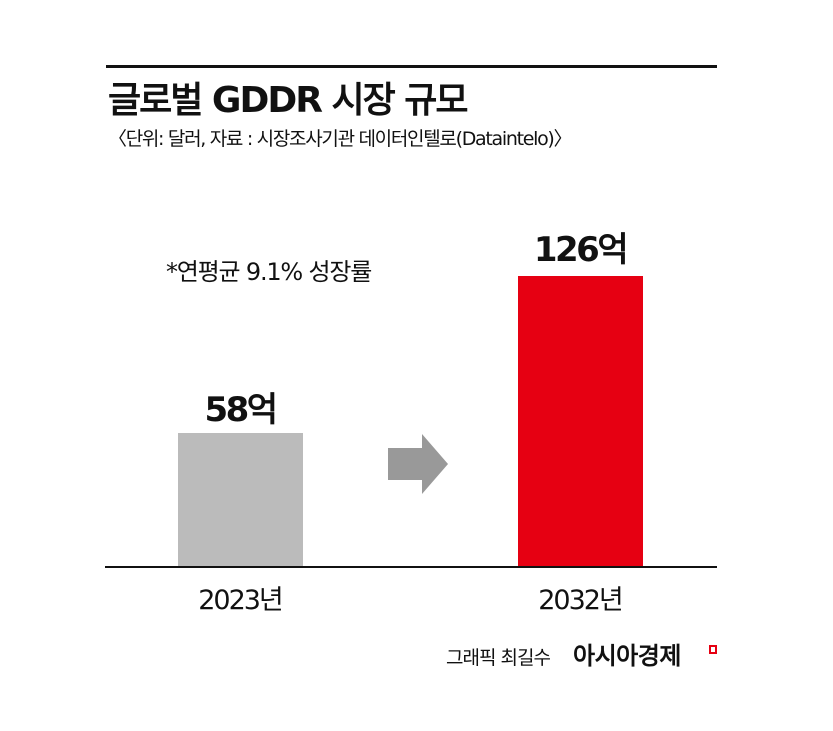  Describe the element at coordinates (580, 421) in the screenshot. I see `bar-2032` at that location.